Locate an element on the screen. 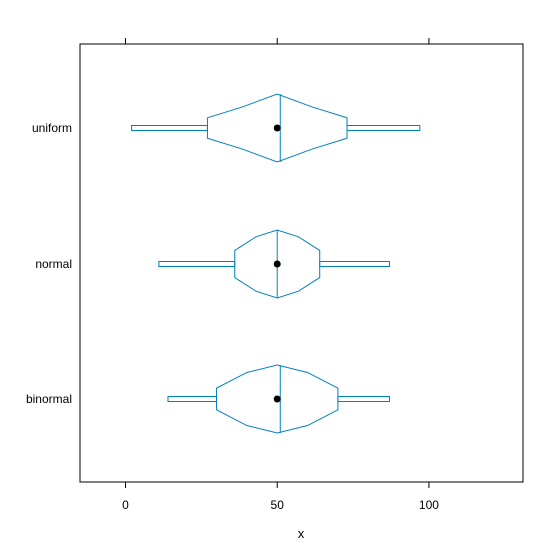 The width and height of the screenshot is (555, 552). x-tick-label: 50 is located at coordinates (278, 505).